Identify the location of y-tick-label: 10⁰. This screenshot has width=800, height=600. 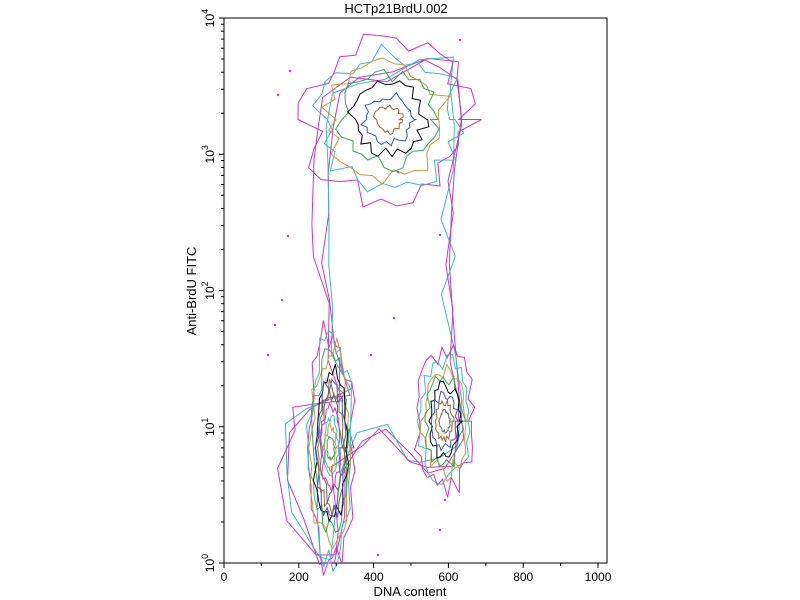
(208, 563).